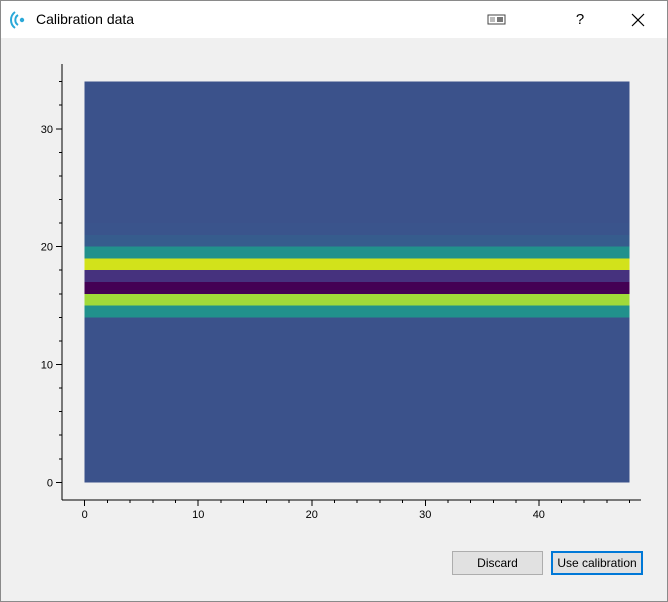  I want to click on y-tick-label: 10, so click(47, 365).